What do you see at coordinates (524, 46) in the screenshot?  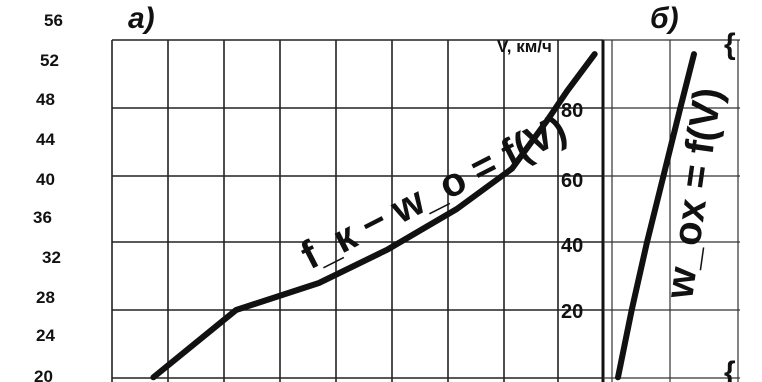 I see `v-axis-title: V, км/ч` at bounding box center [524, 46].